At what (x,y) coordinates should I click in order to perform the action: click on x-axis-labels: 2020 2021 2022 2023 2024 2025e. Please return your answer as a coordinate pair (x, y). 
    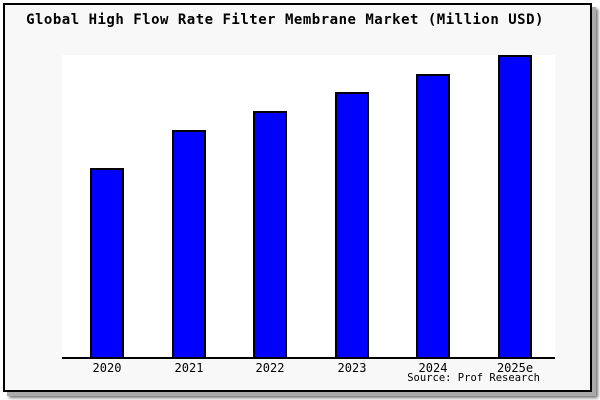
    Looking at the image, I should click on (308, 369).